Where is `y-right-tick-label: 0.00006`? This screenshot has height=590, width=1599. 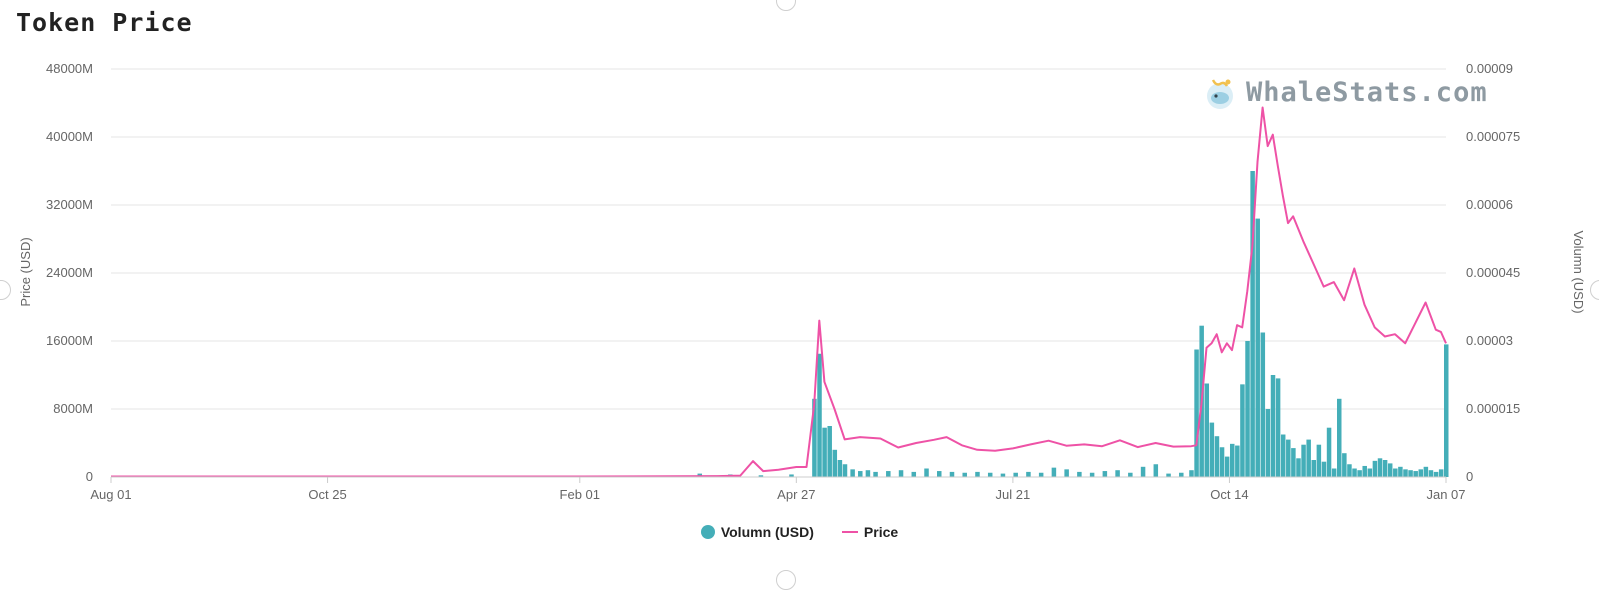 y-right-tick-label: 0.00006 is located at coordinates (1489, 204).